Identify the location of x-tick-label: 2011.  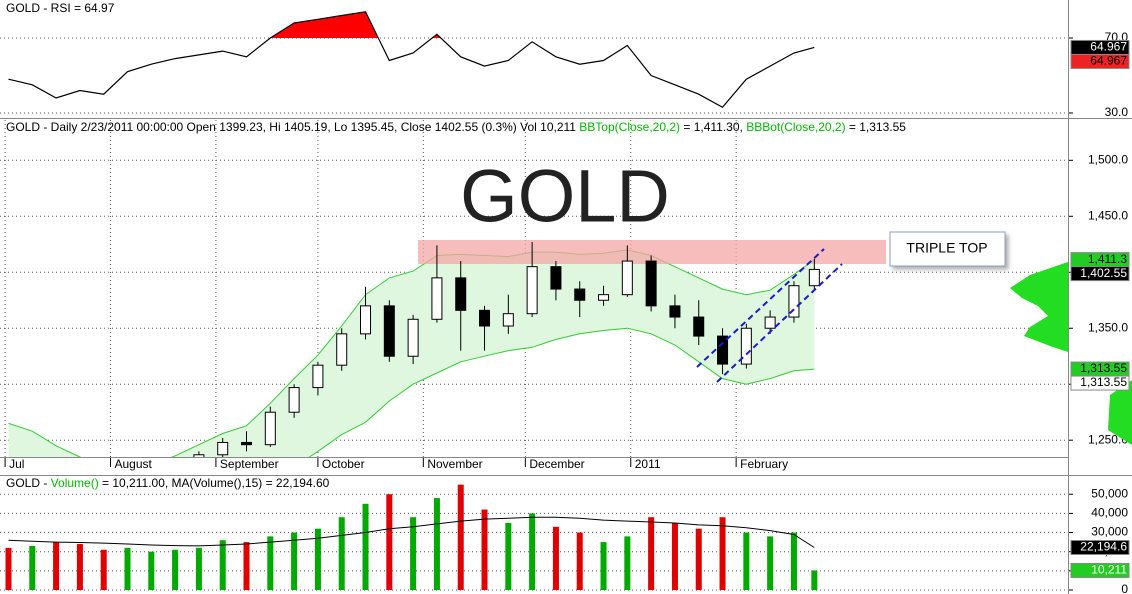
(648, 464).